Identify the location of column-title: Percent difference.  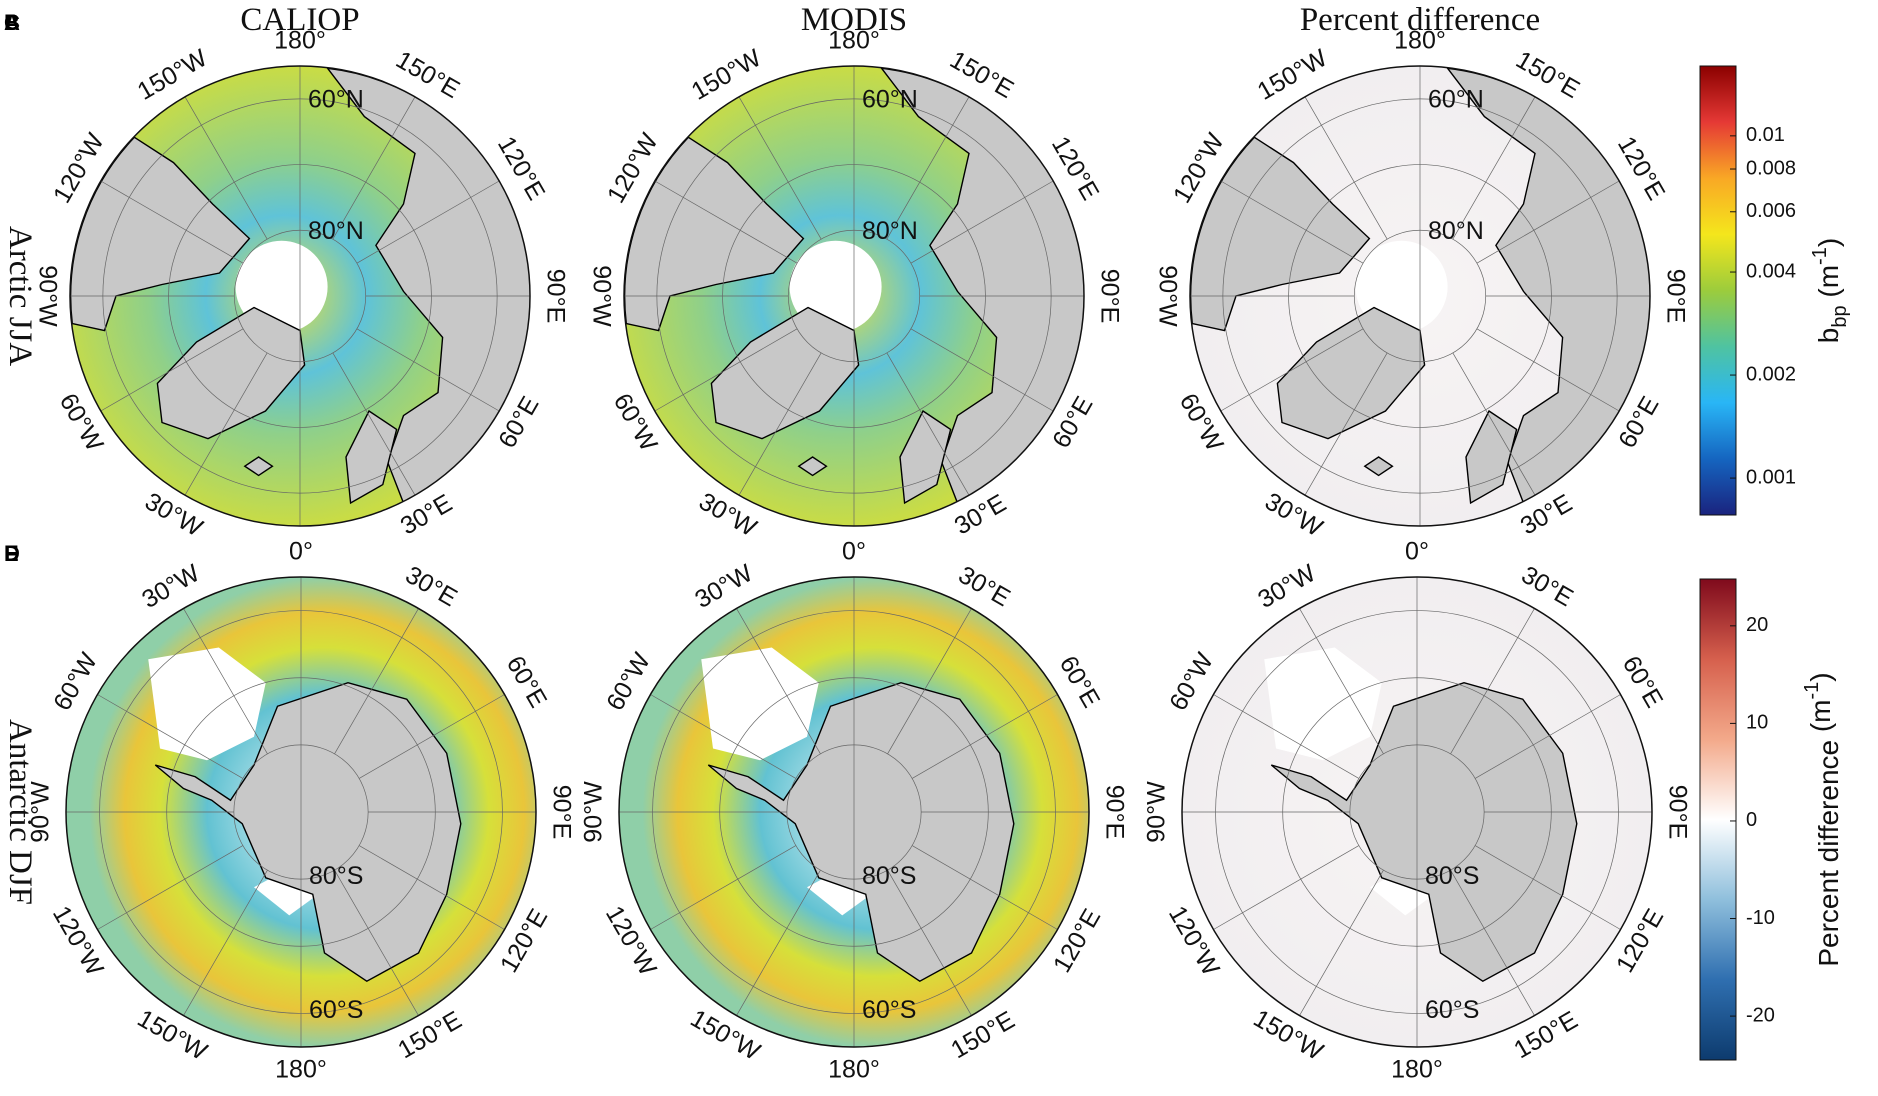
(1420, 20).